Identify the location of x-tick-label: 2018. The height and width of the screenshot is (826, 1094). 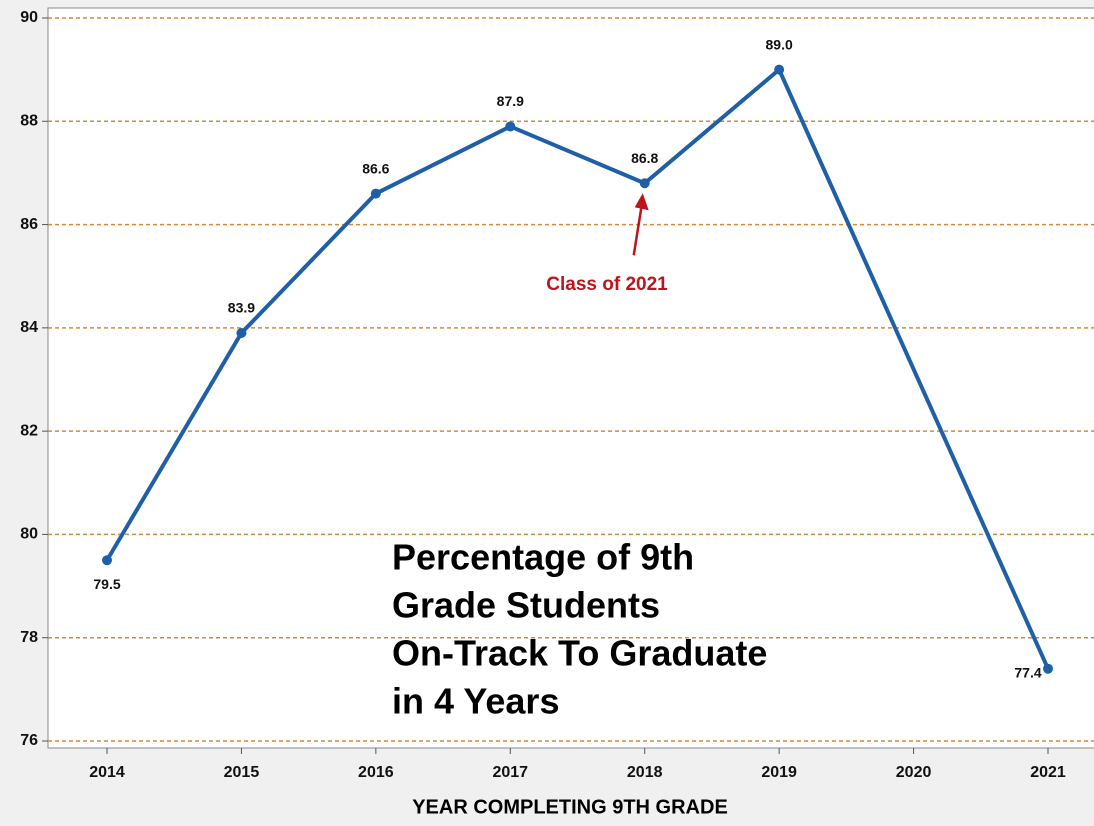
(645, 772).